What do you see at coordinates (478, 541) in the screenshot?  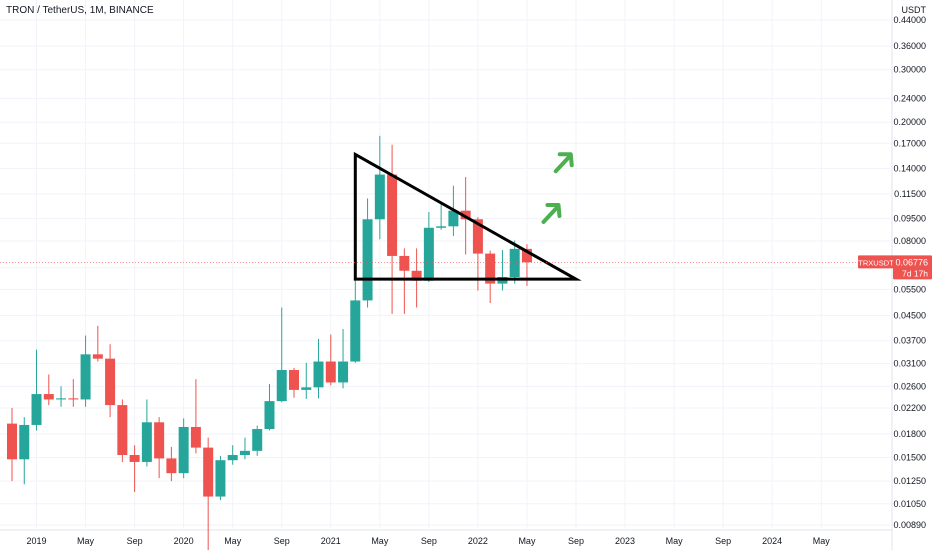 I see `time-tick-label: 2022` at bounding box center [478, 541].